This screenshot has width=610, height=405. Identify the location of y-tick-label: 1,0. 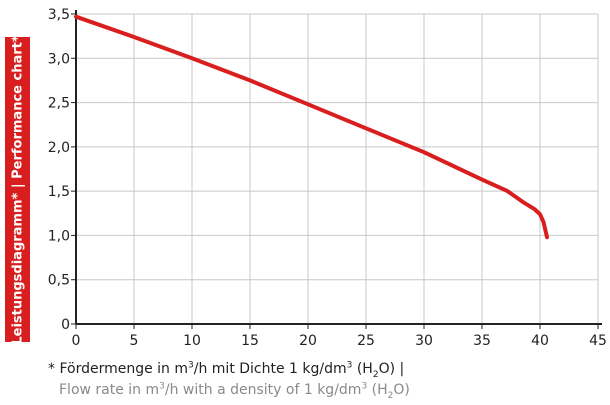
(59, 236).